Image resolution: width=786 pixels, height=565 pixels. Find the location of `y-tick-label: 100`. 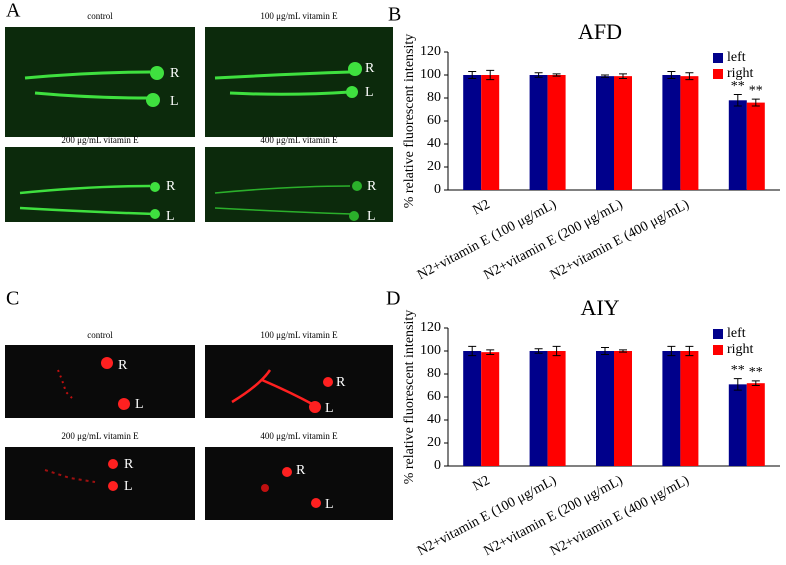

y-tick-label: 100 is located at coordinates (430, 74).